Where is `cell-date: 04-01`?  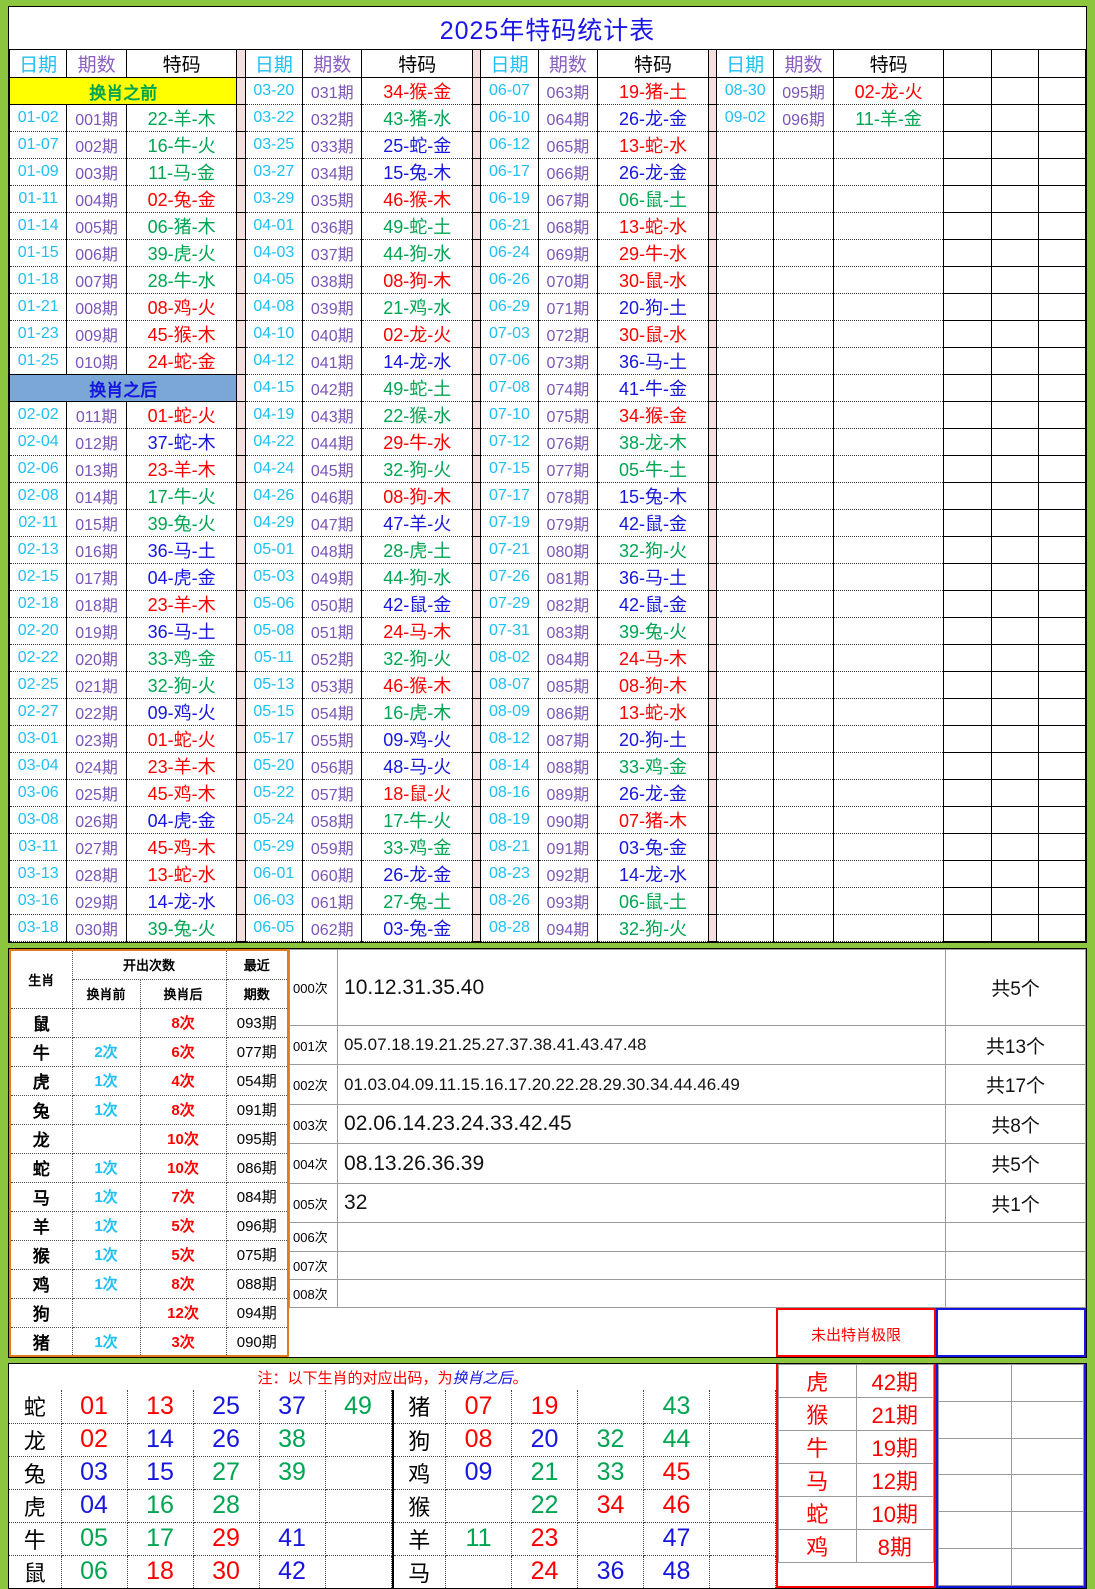 cell-date: 04-01 is located at coordinates (274, 226).